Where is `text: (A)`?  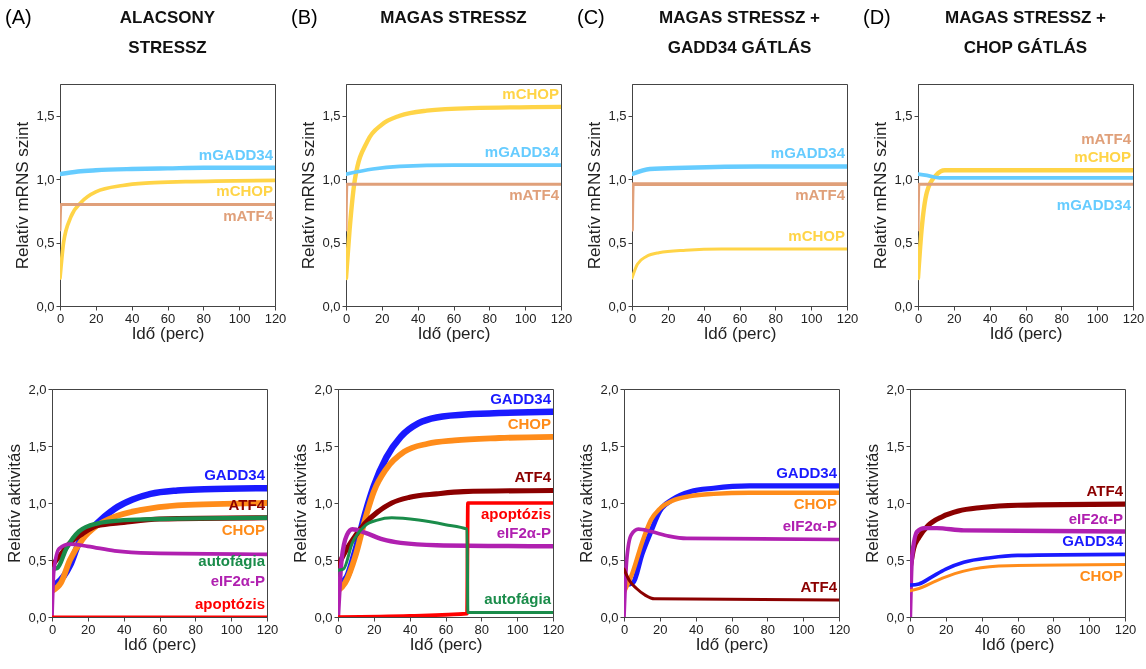
text: (A) is located at coordinates (18, 17).